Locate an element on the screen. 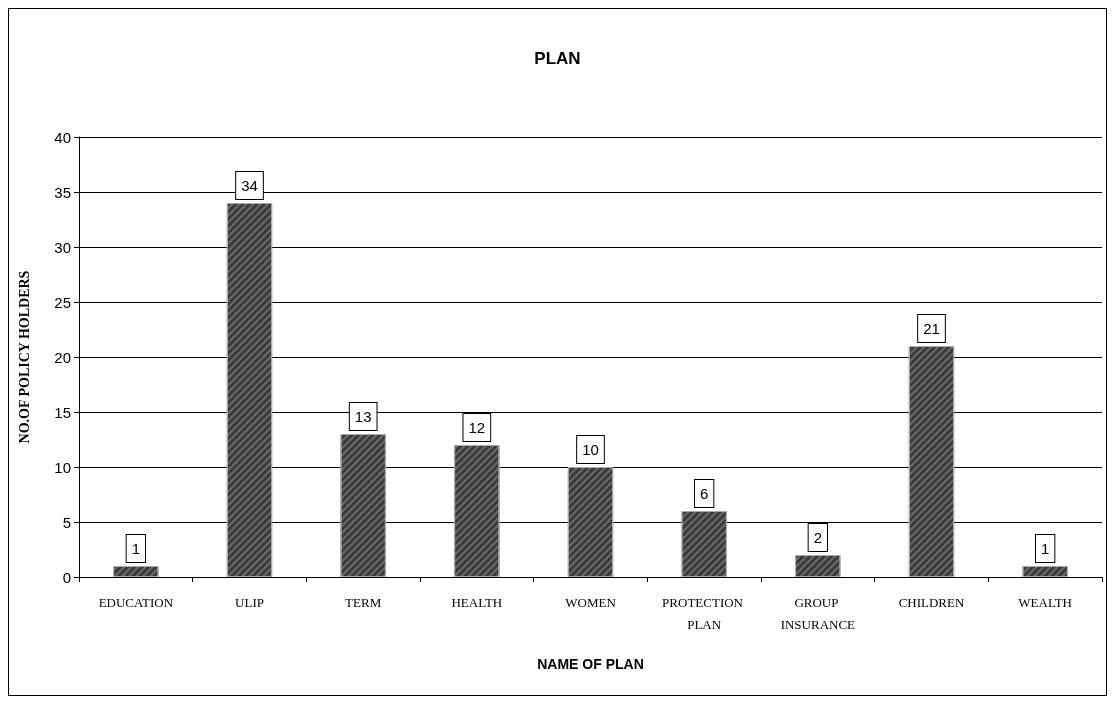 Image resolution: width=1115 pixels, height=704 pixels. y-axis-title: NO.OF POLICY HOLDERS is located at coordinates (24, 357).